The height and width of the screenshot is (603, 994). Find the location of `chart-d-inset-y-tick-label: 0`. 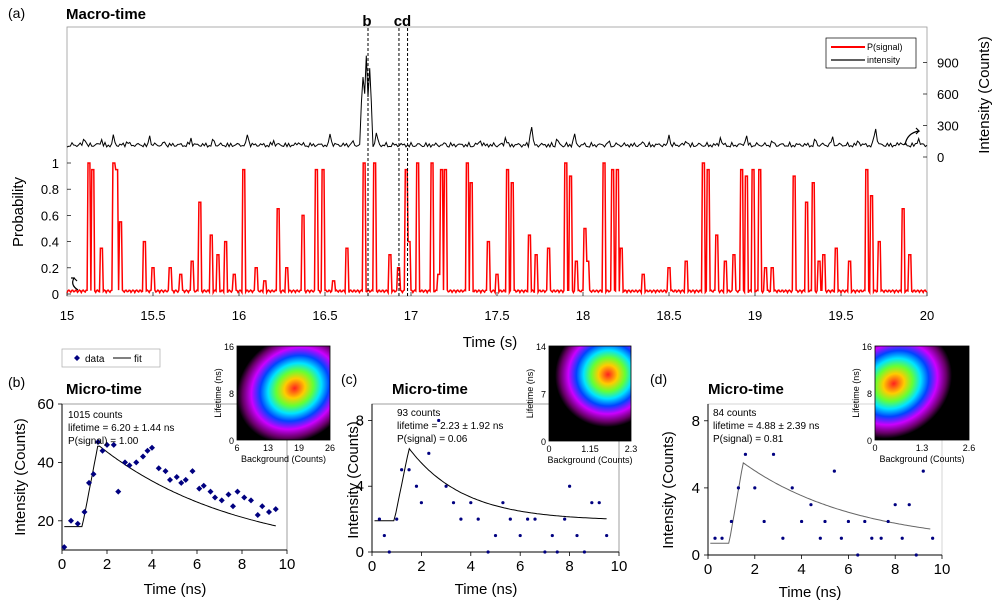

chart-d-inset-y-tick-label: 0 is located at coordinates (869, 441).